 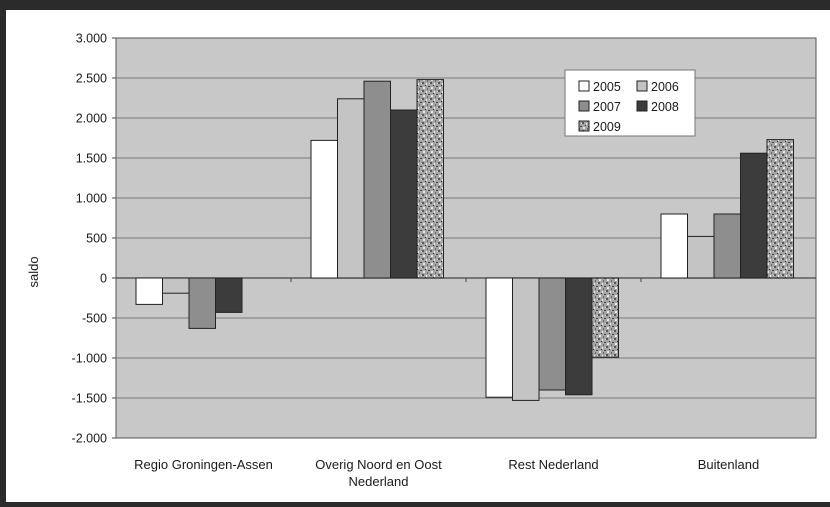 What do you see at coordinates (94, 319) in the screenshot?
I see `y-tick-label: -500` at bounding box center [94, 319].